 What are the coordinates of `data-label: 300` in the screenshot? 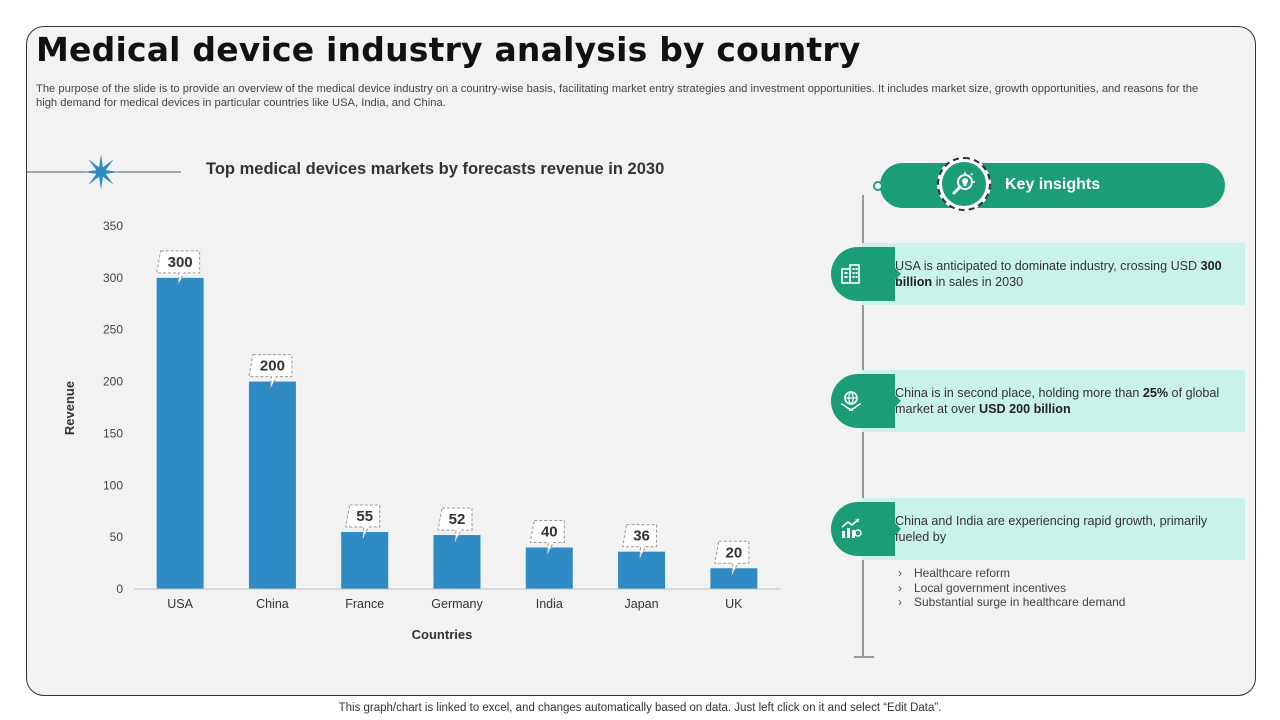 It's located at (180, 262).